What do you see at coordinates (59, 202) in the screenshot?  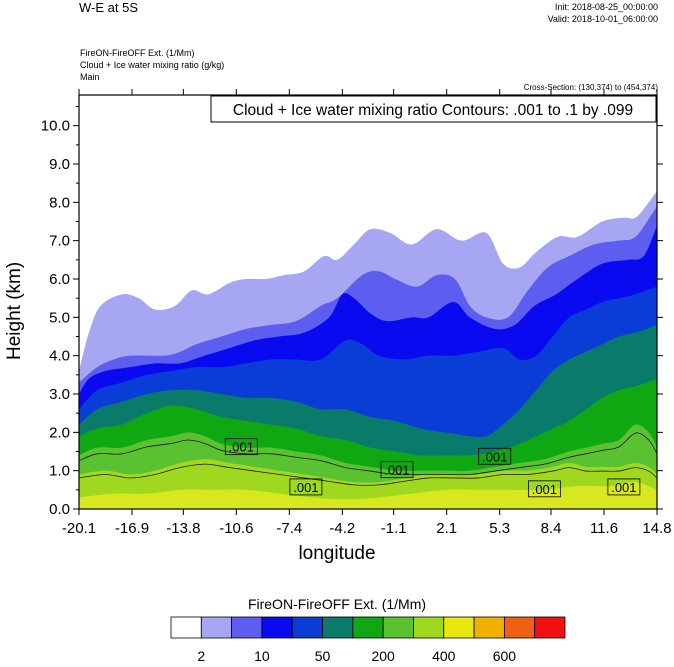 I see `y-tick-label: 8.0` at bounding box center [59, 202].